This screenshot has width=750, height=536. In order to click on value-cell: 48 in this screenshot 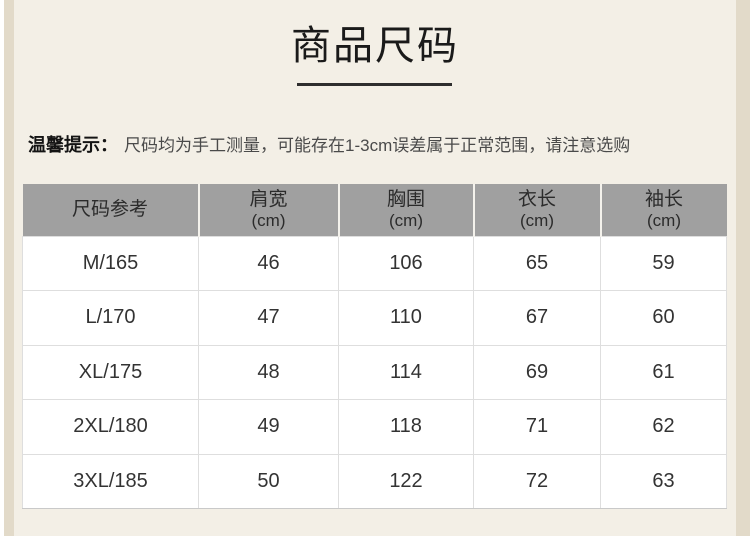, I will do `click(268, 372)`.